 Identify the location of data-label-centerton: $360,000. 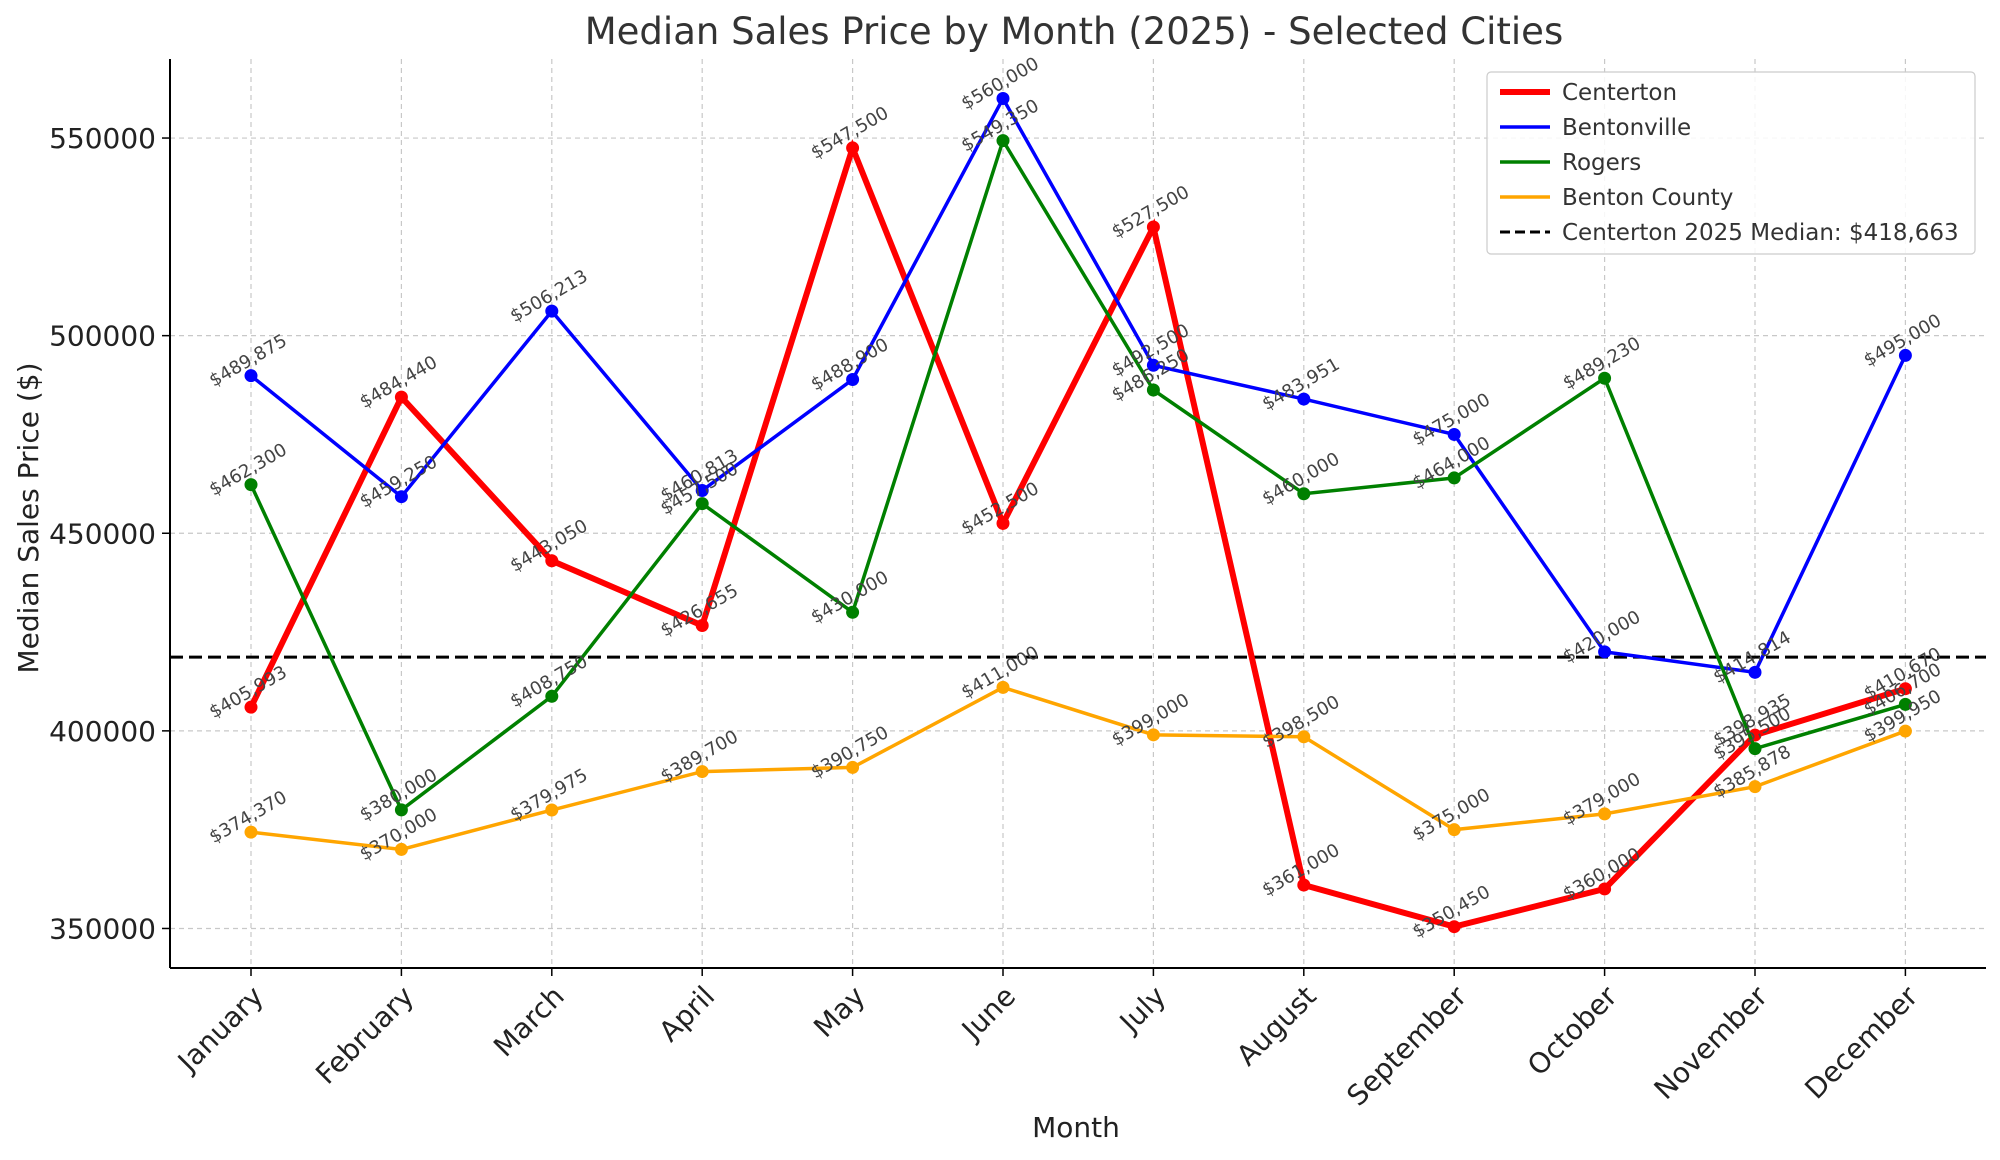
(1601, 874).